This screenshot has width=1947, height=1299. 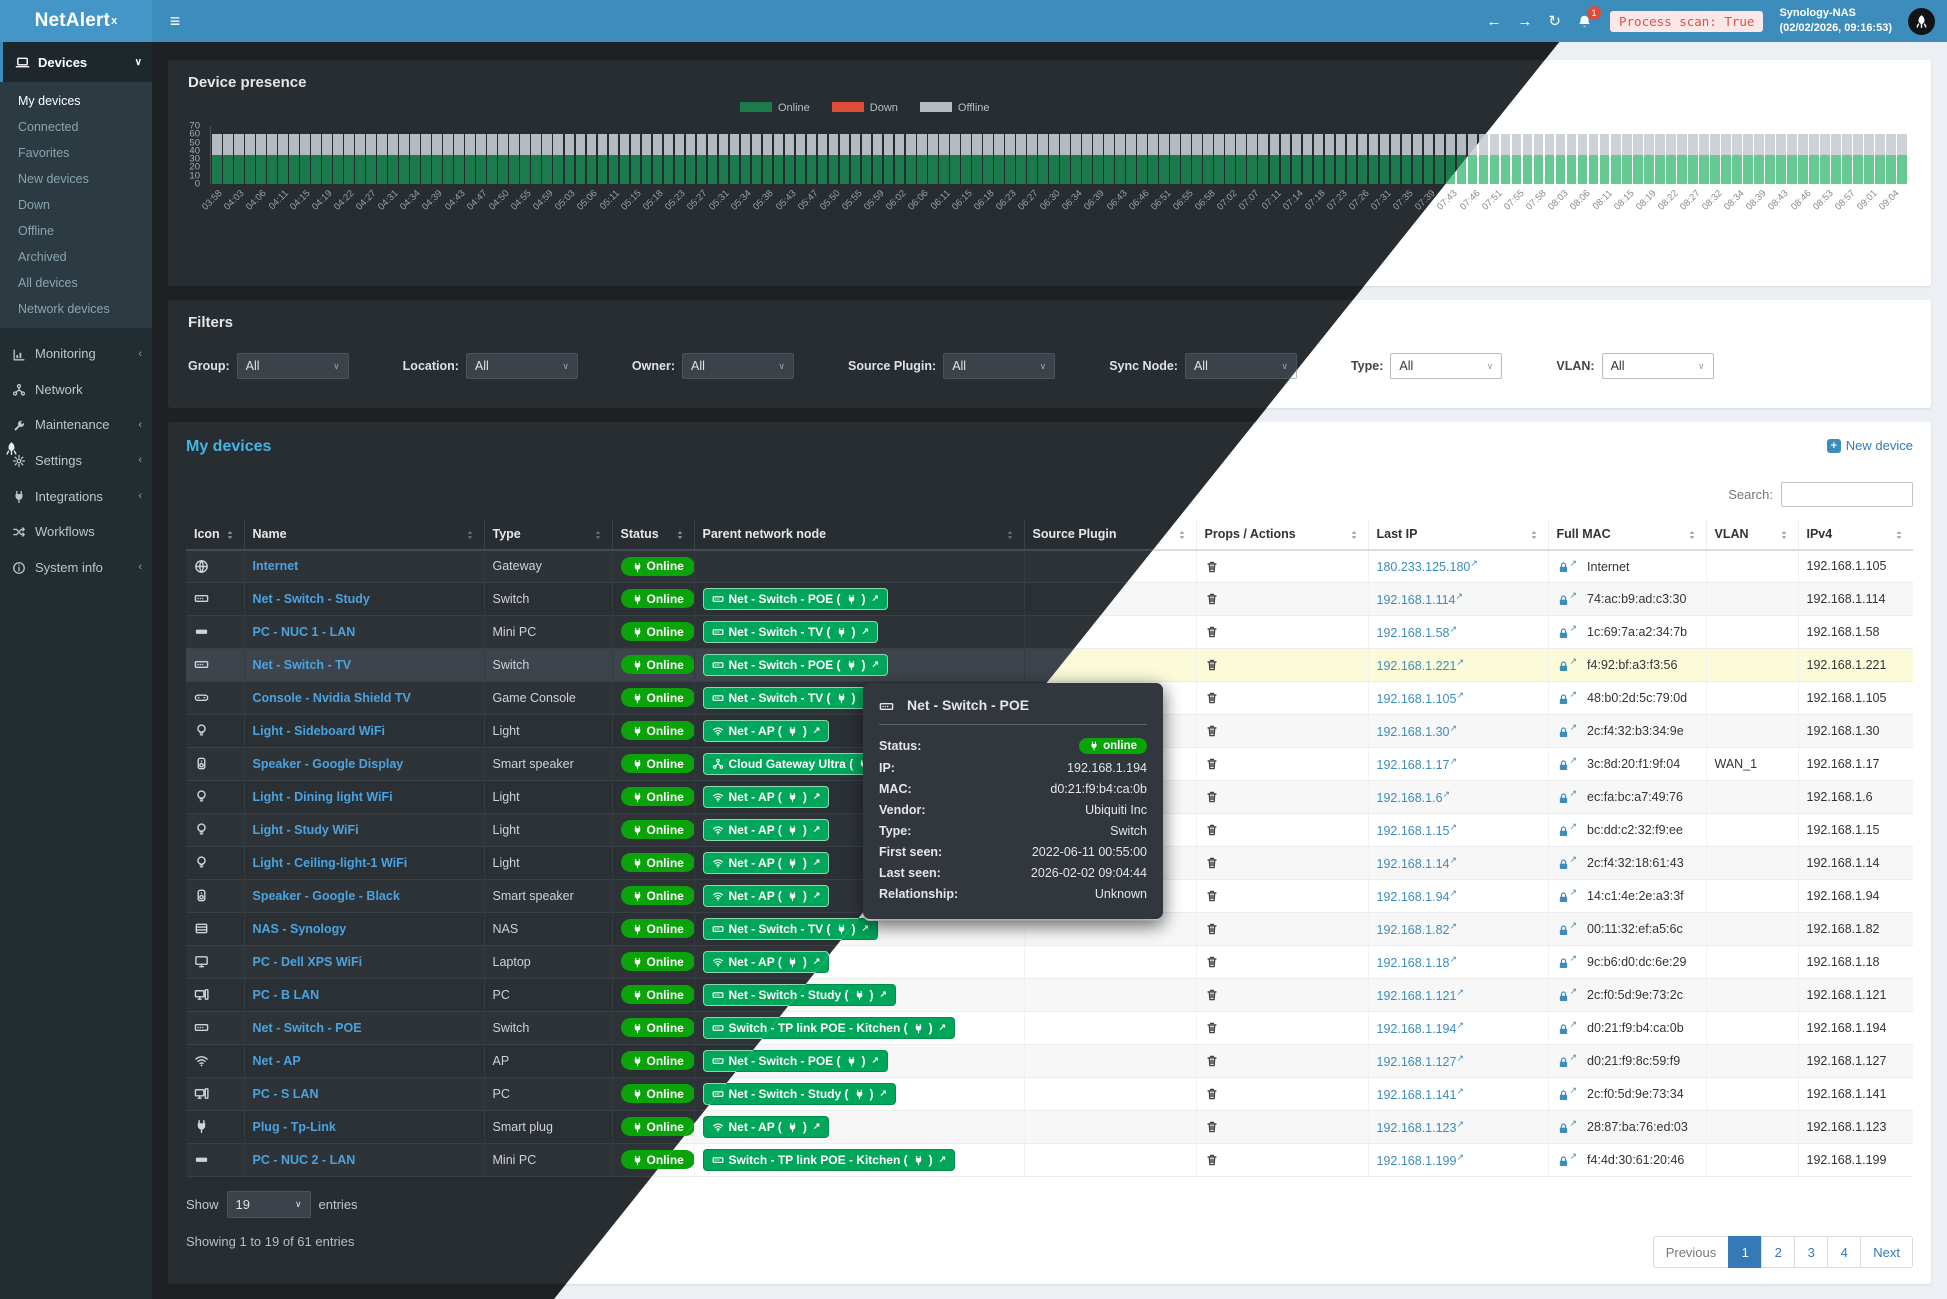 What do you see at coordinates (1751, 535) in the screenshot?
I see `column-header-vlan: VLAN` at bounding box center [1751, 535].